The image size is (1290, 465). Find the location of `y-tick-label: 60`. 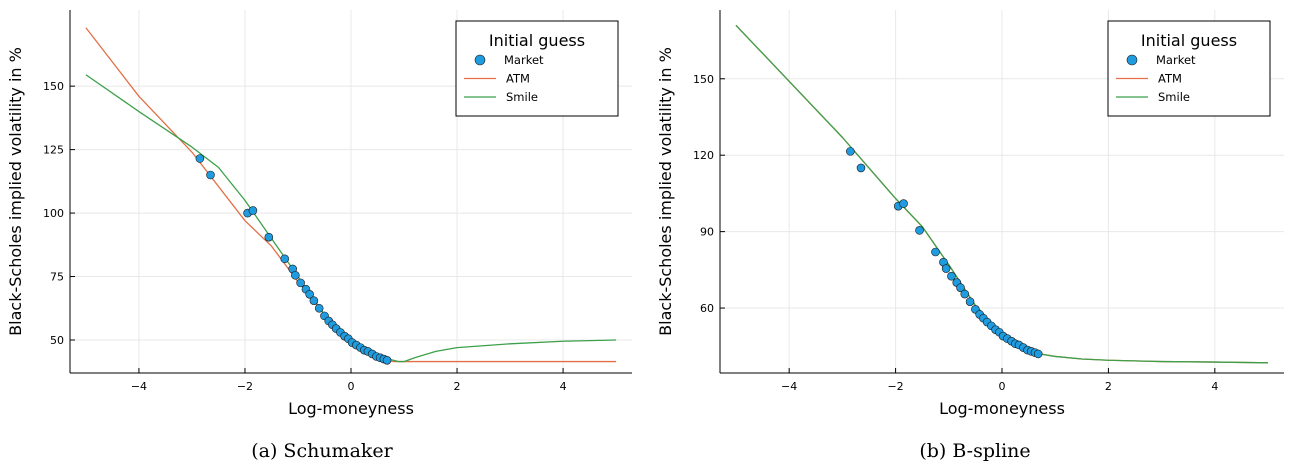

y-tick-label: 60 is located at coordinates (707, 308).